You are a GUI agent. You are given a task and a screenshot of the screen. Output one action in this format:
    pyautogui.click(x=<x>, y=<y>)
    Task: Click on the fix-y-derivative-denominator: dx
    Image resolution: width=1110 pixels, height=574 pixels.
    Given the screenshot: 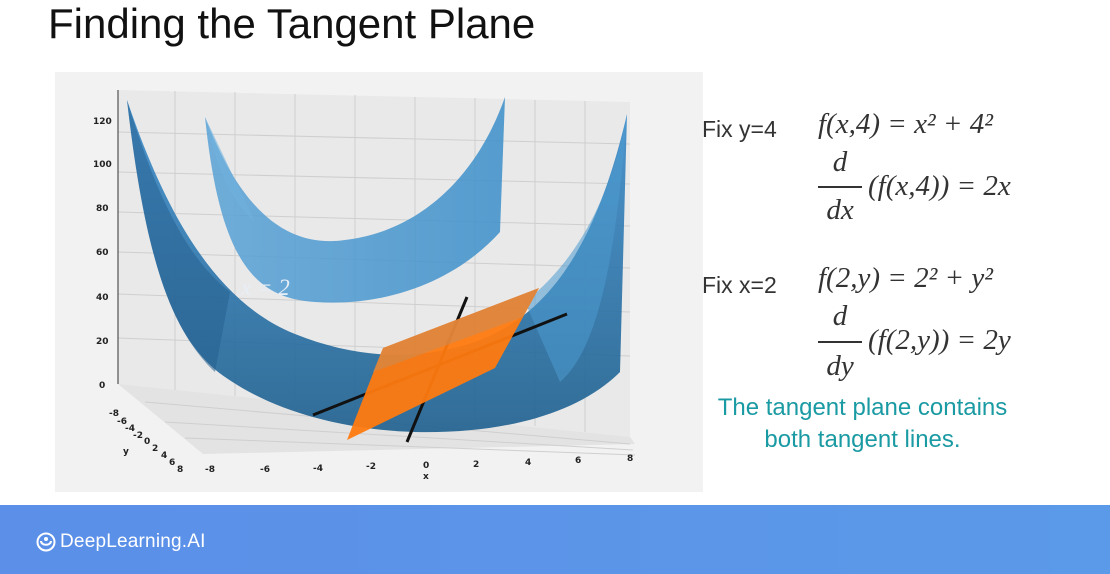 What is the action you would take?
    pyautogui.click(x=840, y=210)
    